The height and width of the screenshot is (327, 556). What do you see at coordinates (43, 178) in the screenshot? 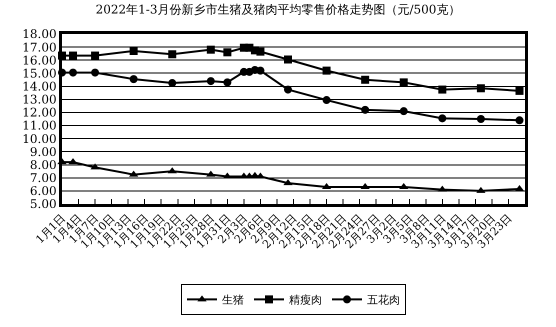
I see `y-tick-label: 7.00` at bounding box center [43, 178].